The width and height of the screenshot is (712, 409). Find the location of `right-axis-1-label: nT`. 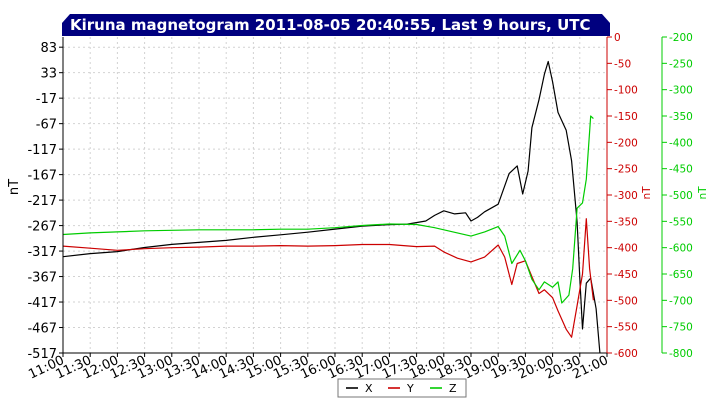

right-axis-1-label: nT is located at coordinates (647, 193).